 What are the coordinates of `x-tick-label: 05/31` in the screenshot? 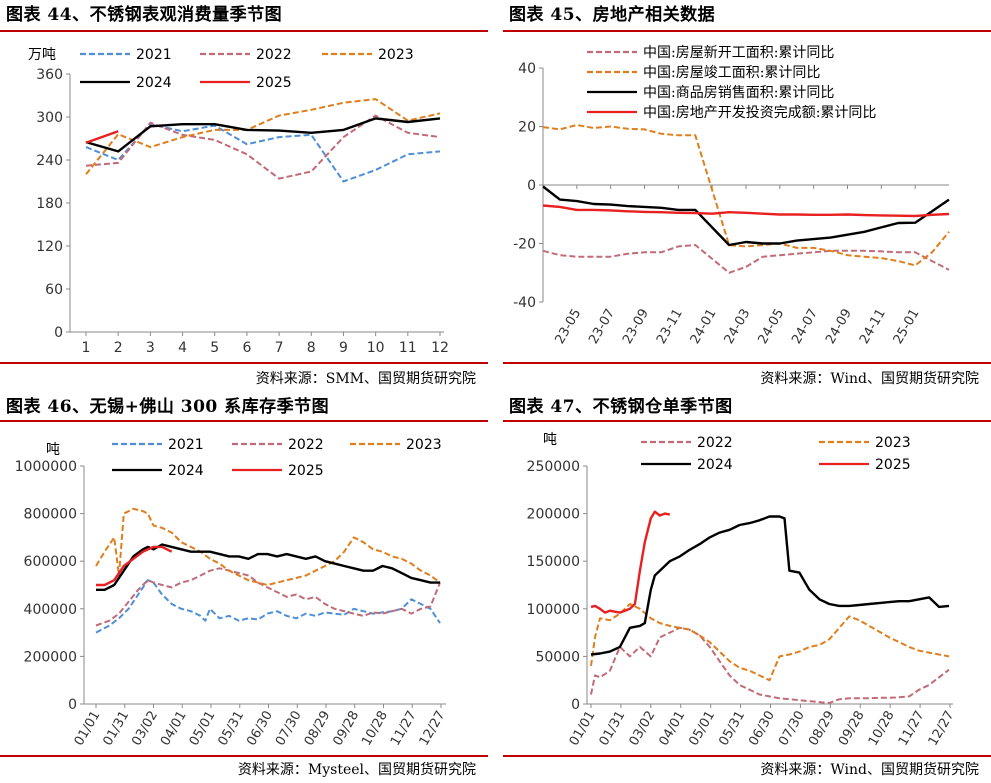 It's located at (231, 729).